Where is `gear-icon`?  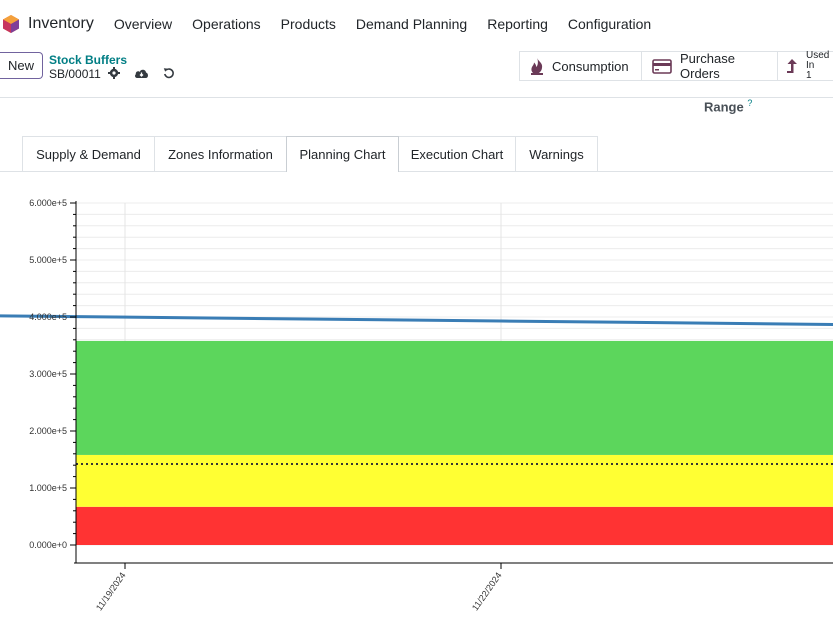 gear-icon is located at coordinates (114, 73).